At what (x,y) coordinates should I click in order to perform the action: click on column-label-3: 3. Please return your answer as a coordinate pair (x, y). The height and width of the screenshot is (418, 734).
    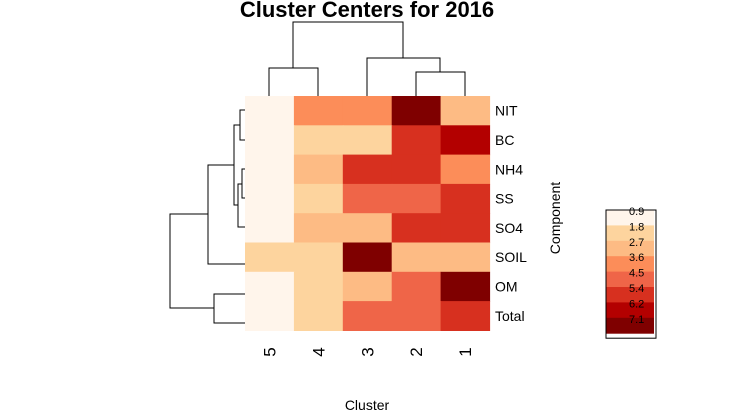
    Looking at the image, I should click on (367, 351).